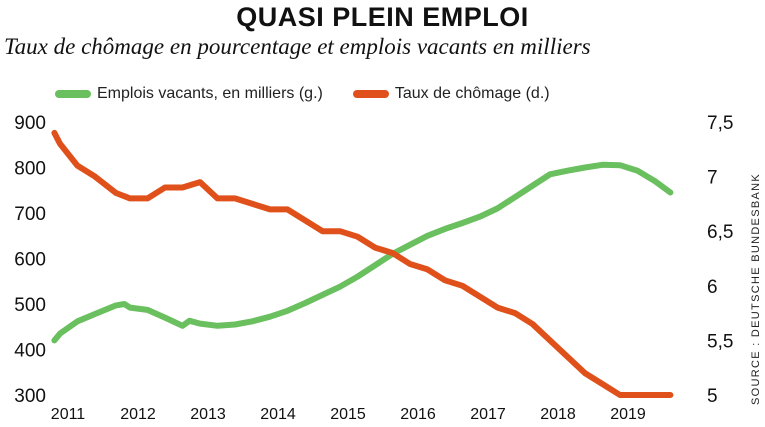 The width and height of the screenshot is (765, 427). I want to click on left-axis-ticks: 300 400 500 600 700 800 900, so click(30, 260).